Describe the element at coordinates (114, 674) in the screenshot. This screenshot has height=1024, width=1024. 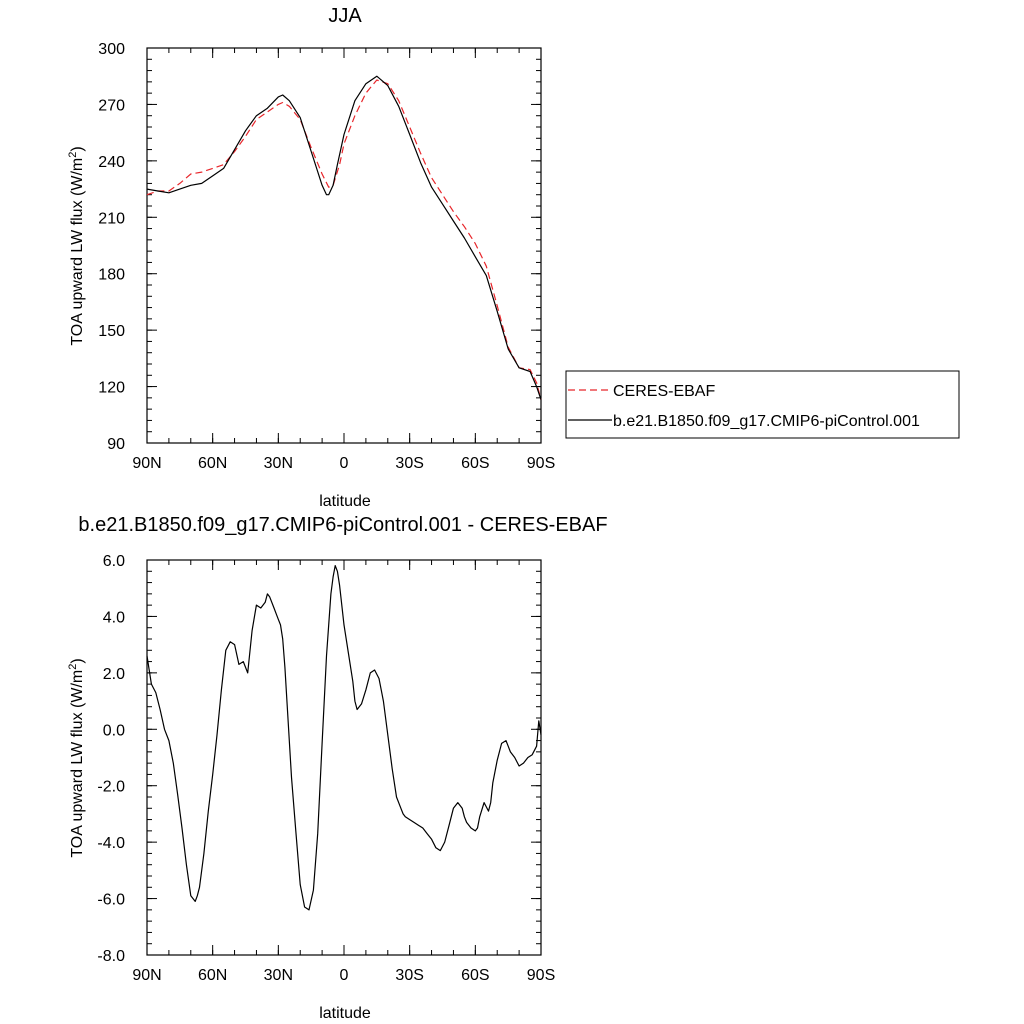
I see `bottom-y-tick-label: 2.0` at that location.